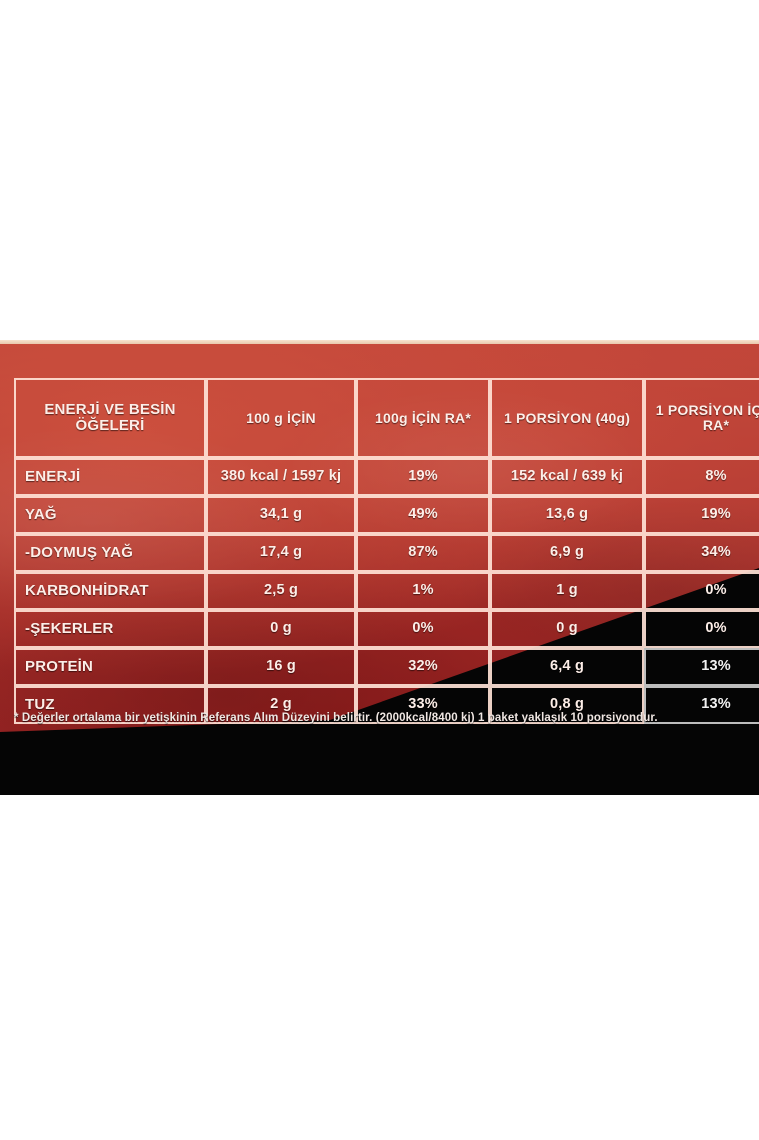 This screenshot has width=759, height=1140. I want to click on cell-per-100g: 2,5 g, so click(281, 591).